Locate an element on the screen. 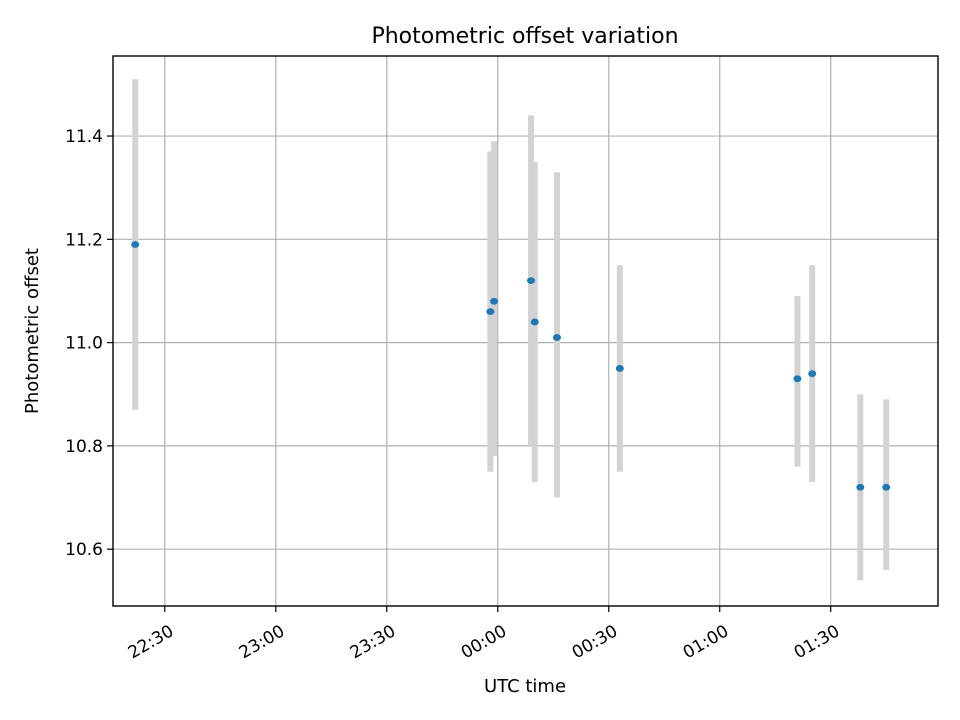 The height and width of the screenshot is (720, 960). y-axis-label: Photometric offset is located at coordinates (32, 331).